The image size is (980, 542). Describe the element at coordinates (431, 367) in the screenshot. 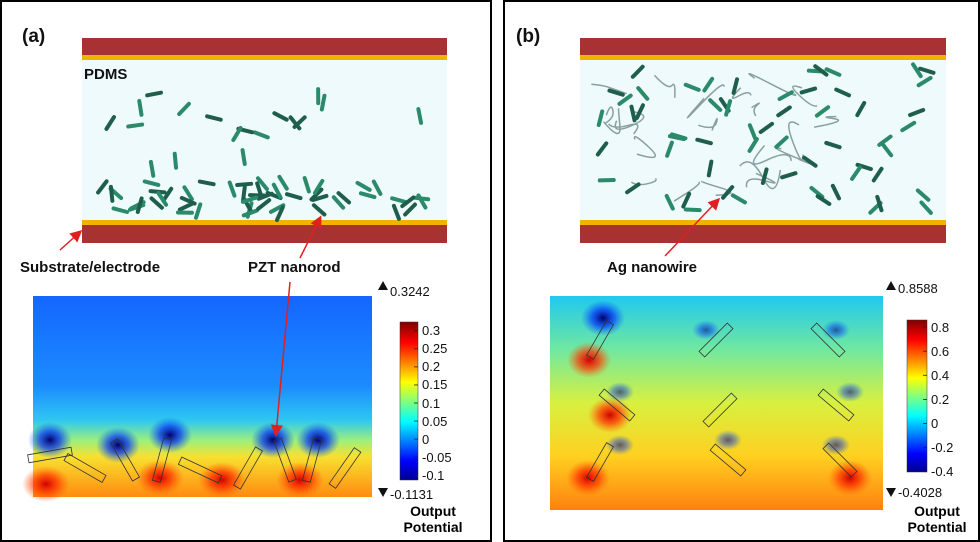

I see `colorbar-tick-label: 0.2` at that location.